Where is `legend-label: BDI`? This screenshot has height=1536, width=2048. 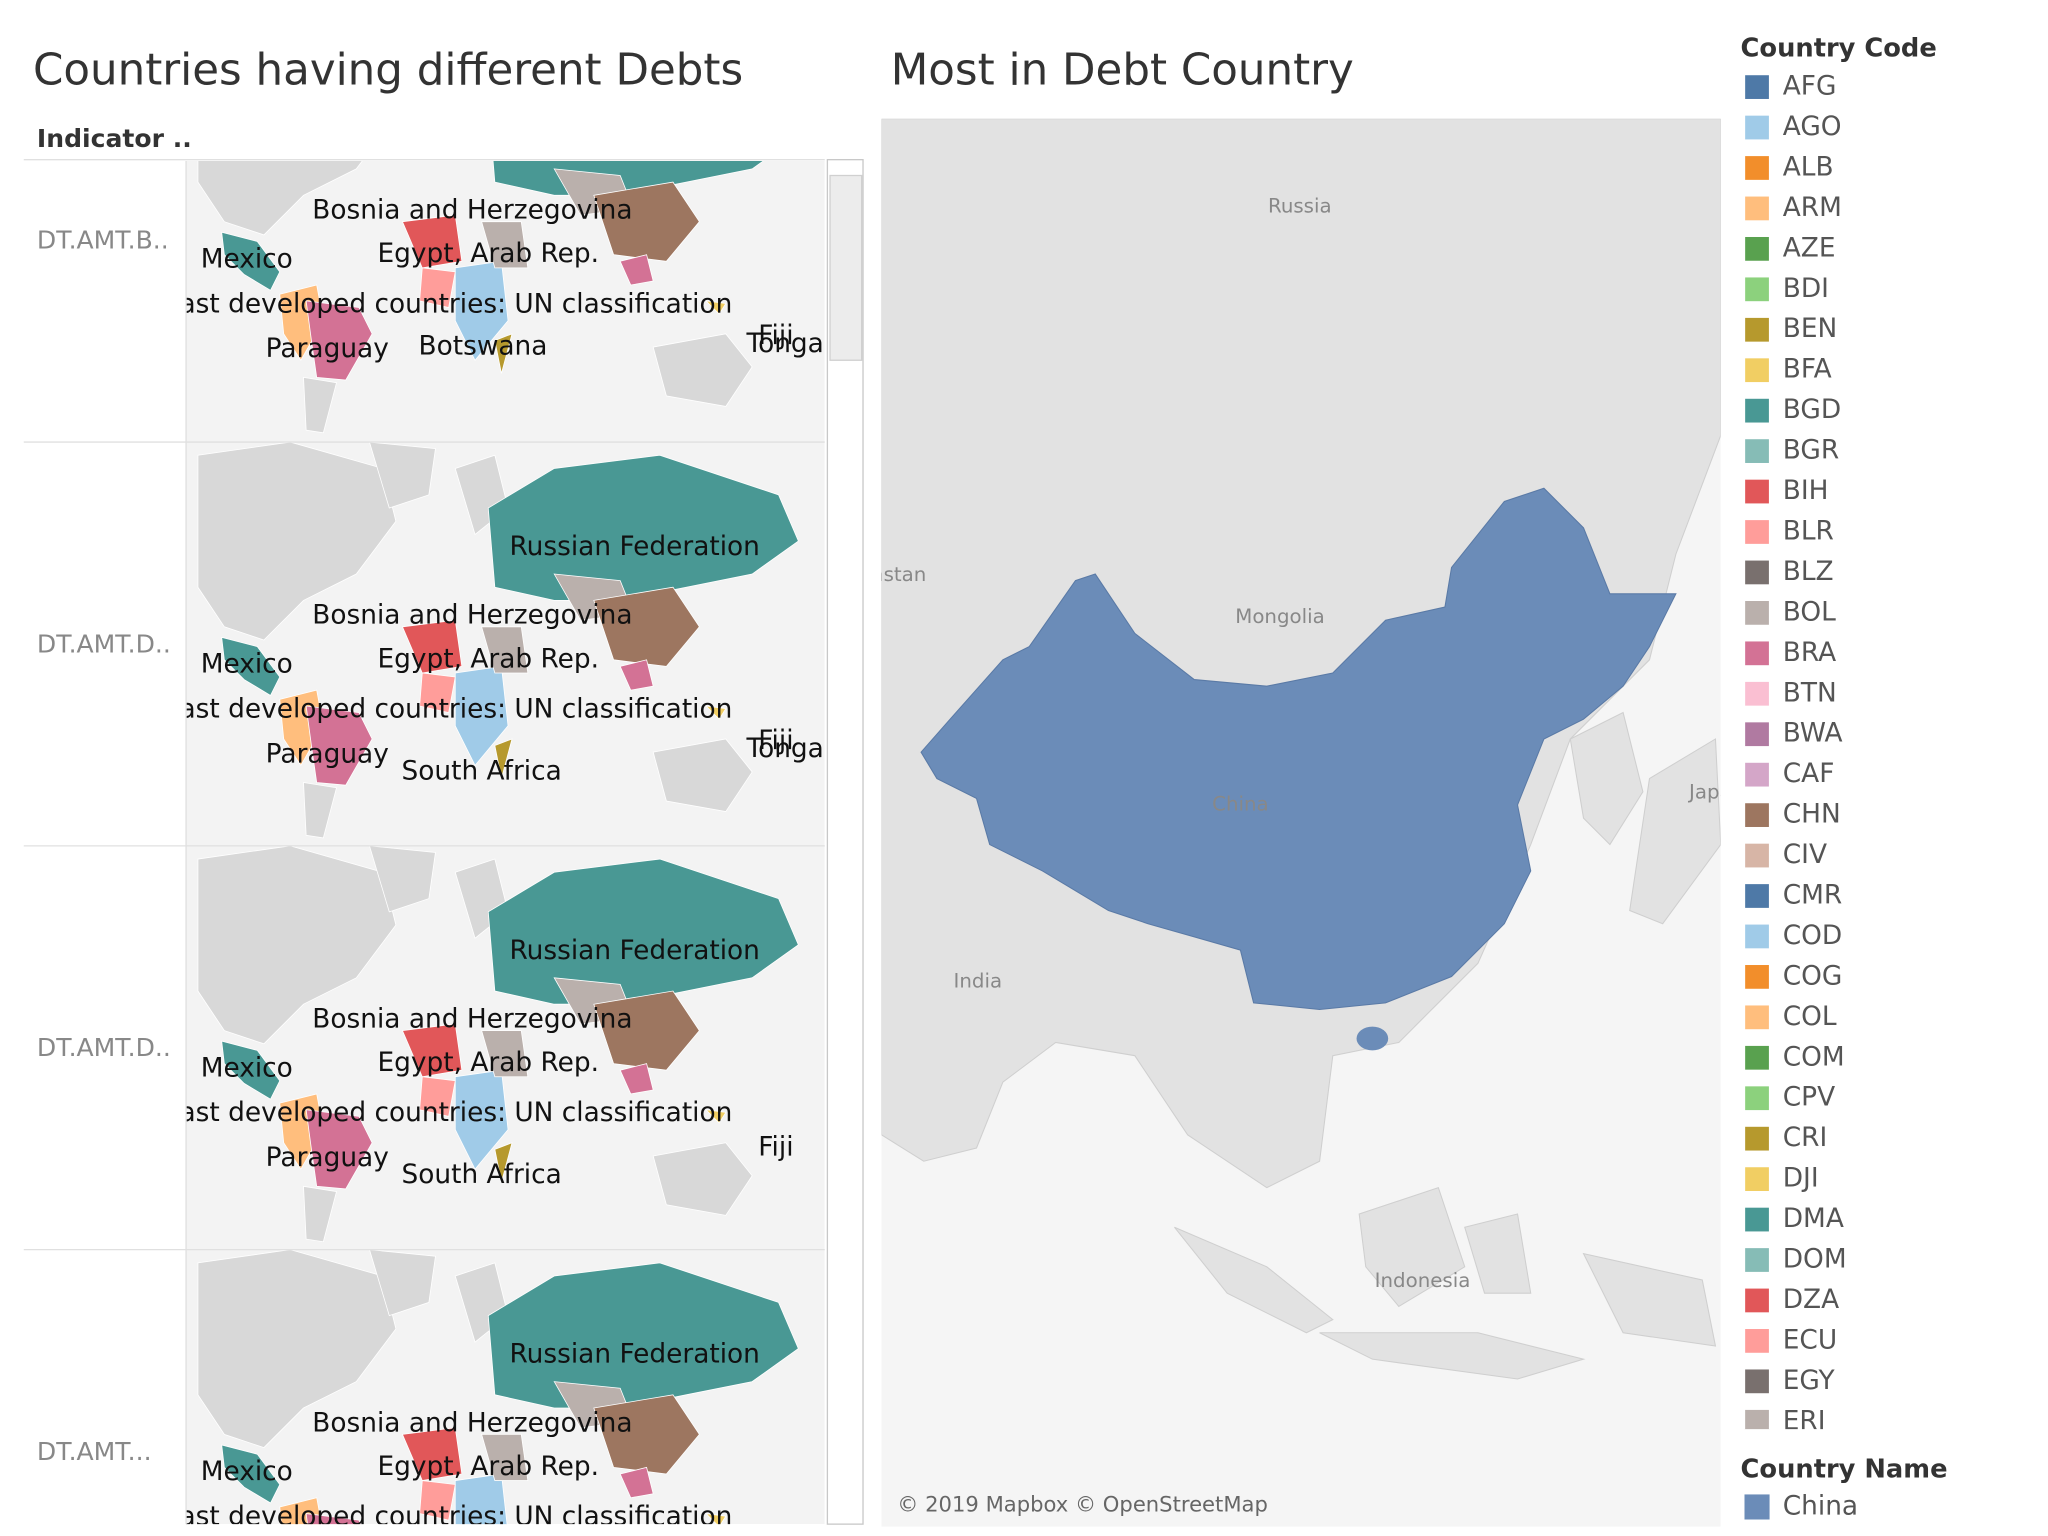
legend-label: BDI is located at coordinates (1806, 289).